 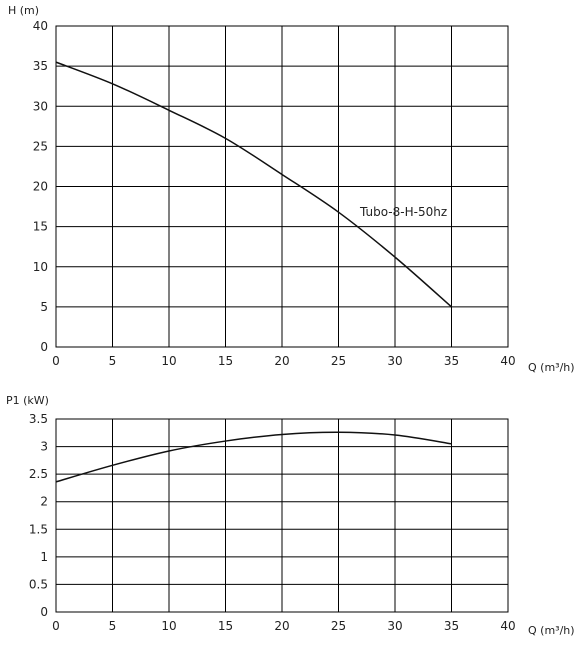 What do you see at coordinates (27, 400) in the screenshot?
I see `power-chart-y-label: P1 (kW)` at bounding box center [27, 400].